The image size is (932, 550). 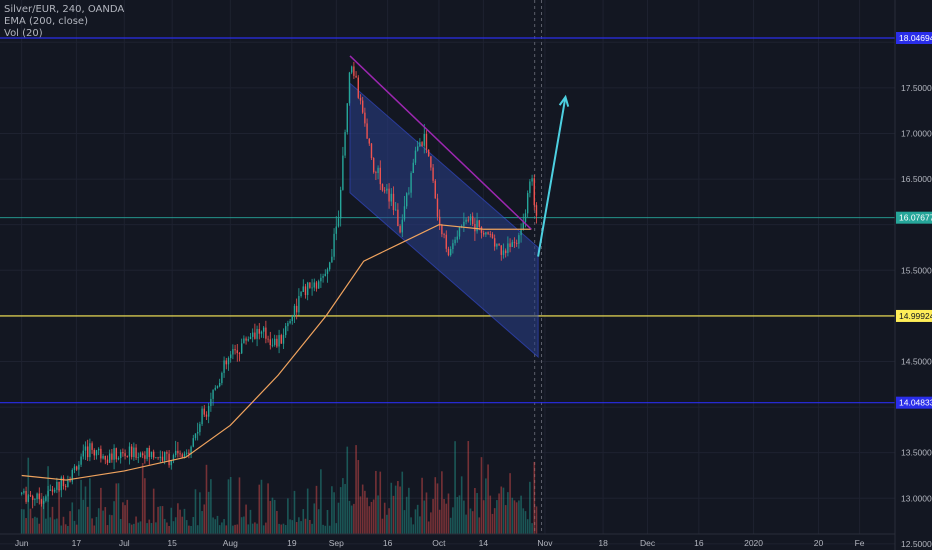 I want to click on symbol-title: Silver/EUR, 240, OANDA, so click(x=64, y=9).